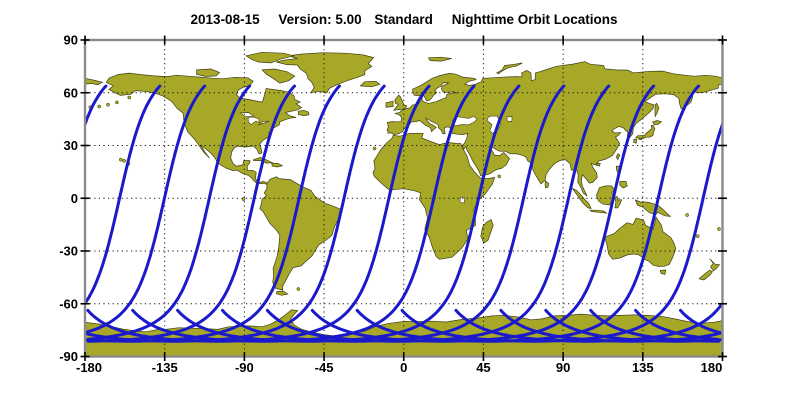 The height and width of the screenshot is (400, 800). I want to click on lake-aral-sea, so click(509, 119).